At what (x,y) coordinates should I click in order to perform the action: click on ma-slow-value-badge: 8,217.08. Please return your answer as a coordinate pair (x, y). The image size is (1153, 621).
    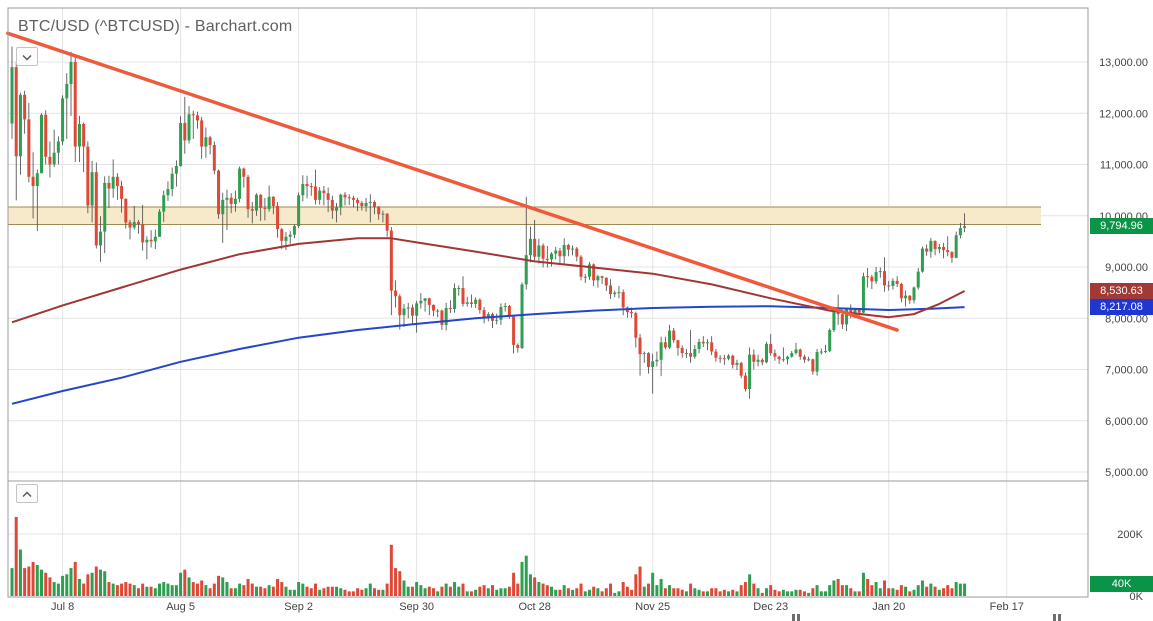
    Looking at the image, I should click on (1121, 307).